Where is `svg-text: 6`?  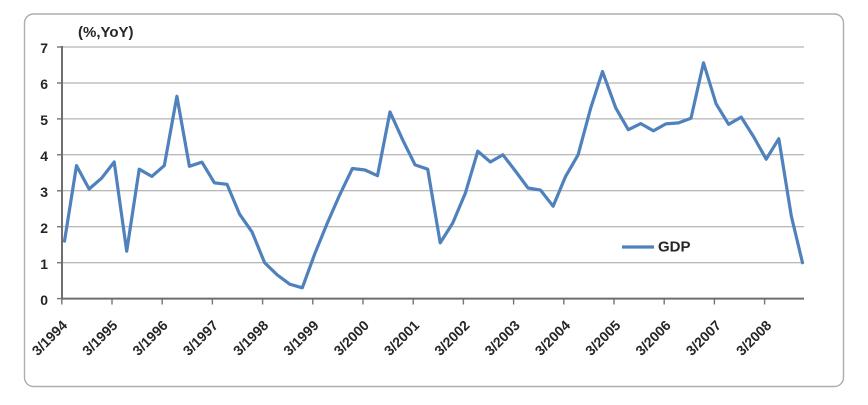
svg-text: 6 is located at coordinates (44, 84).